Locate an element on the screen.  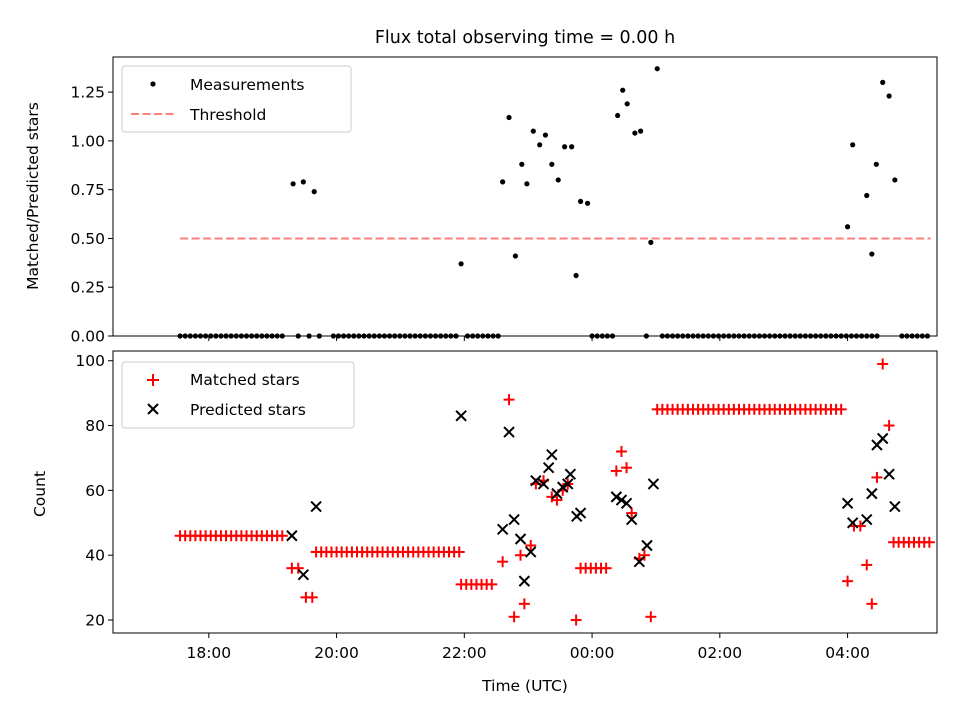
y-tick-label: 80 is located at coordinates (95, 426).